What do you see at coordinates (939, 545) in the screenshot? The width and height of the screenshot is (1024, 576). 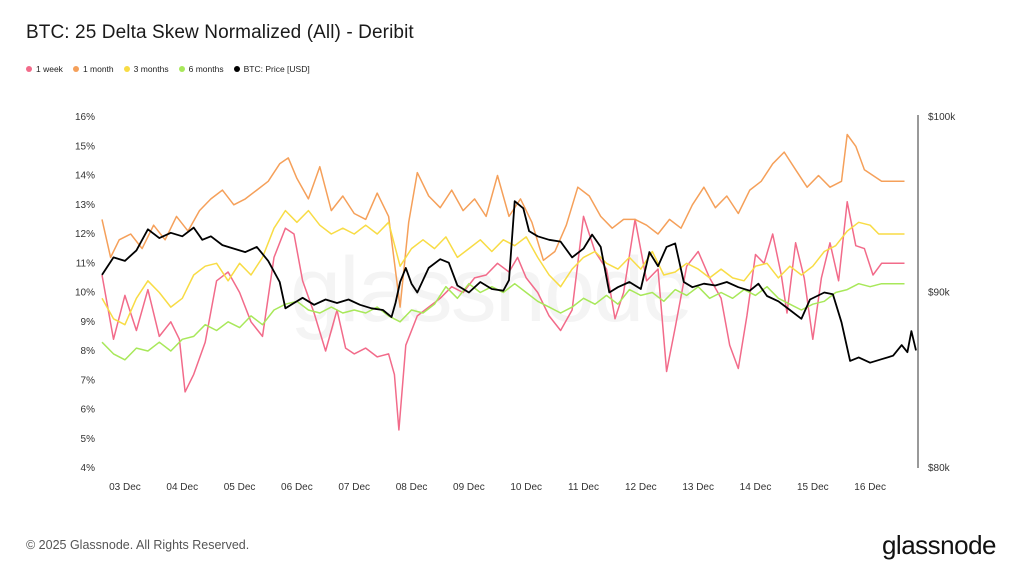 I see `brand-logo: glassnode` at bounding box center [939, 545].